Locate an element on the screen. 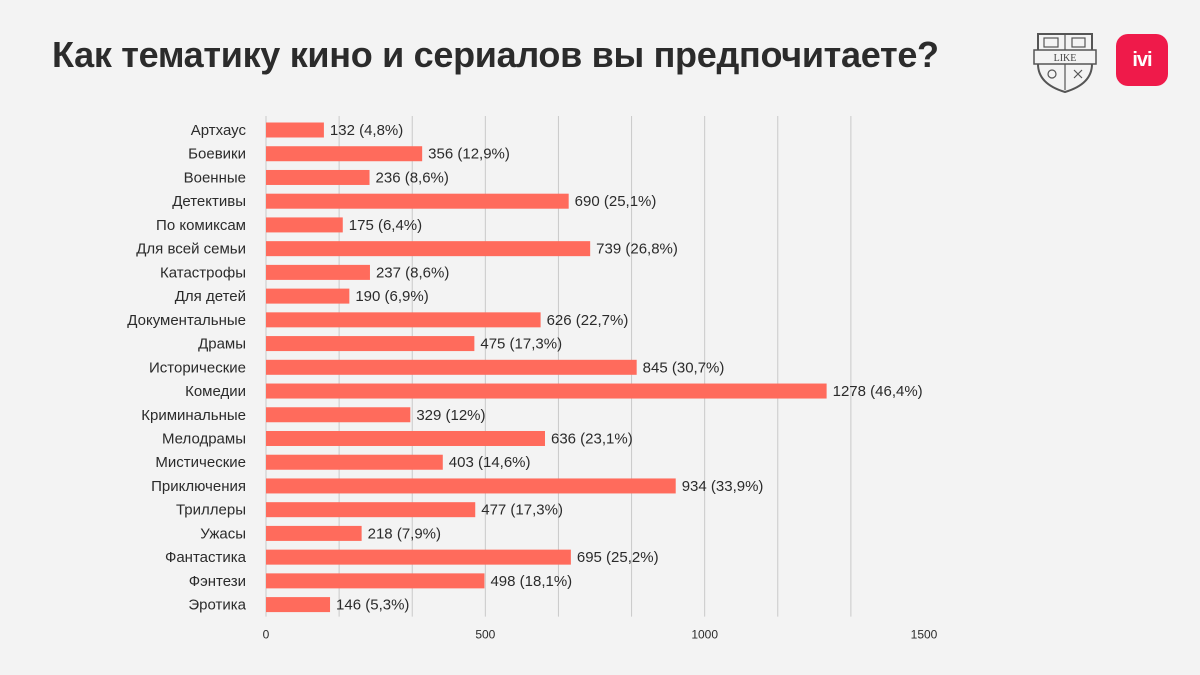  like-icon-top-right is located at coordinates (1078, 42).